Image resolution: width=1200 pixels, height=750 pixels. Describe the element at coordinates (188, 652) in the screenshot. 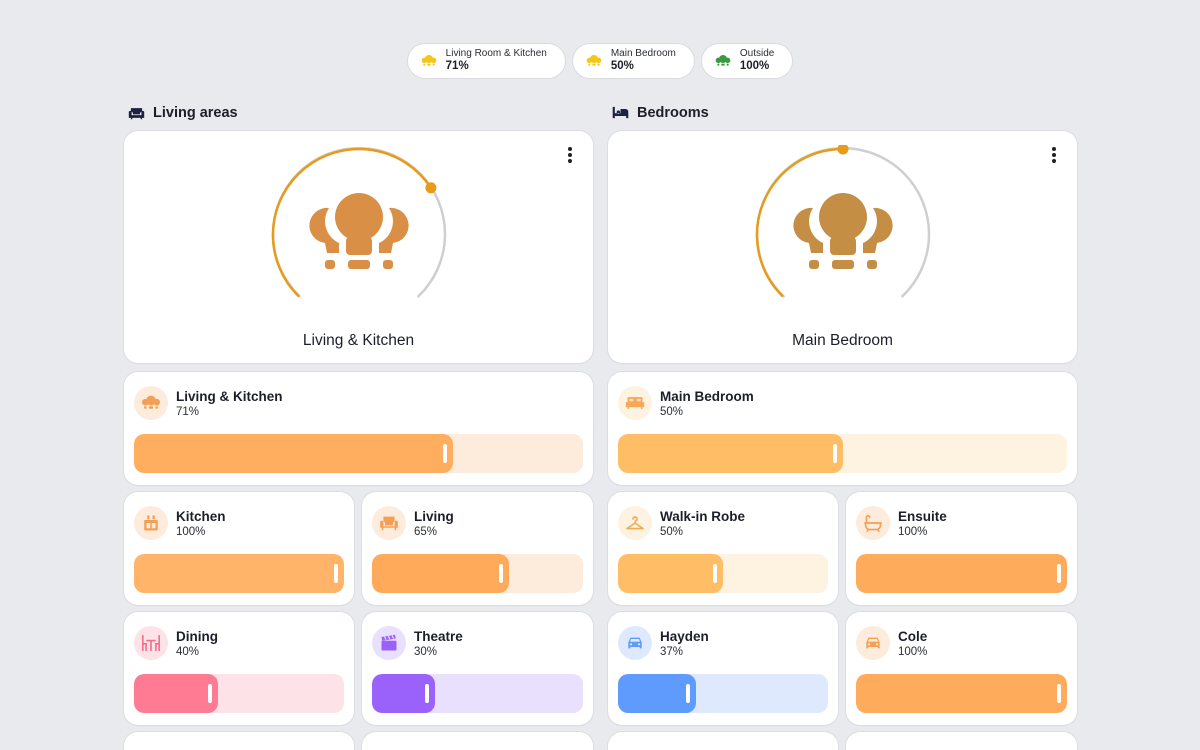

I see `tile-value: 40%` at that location.